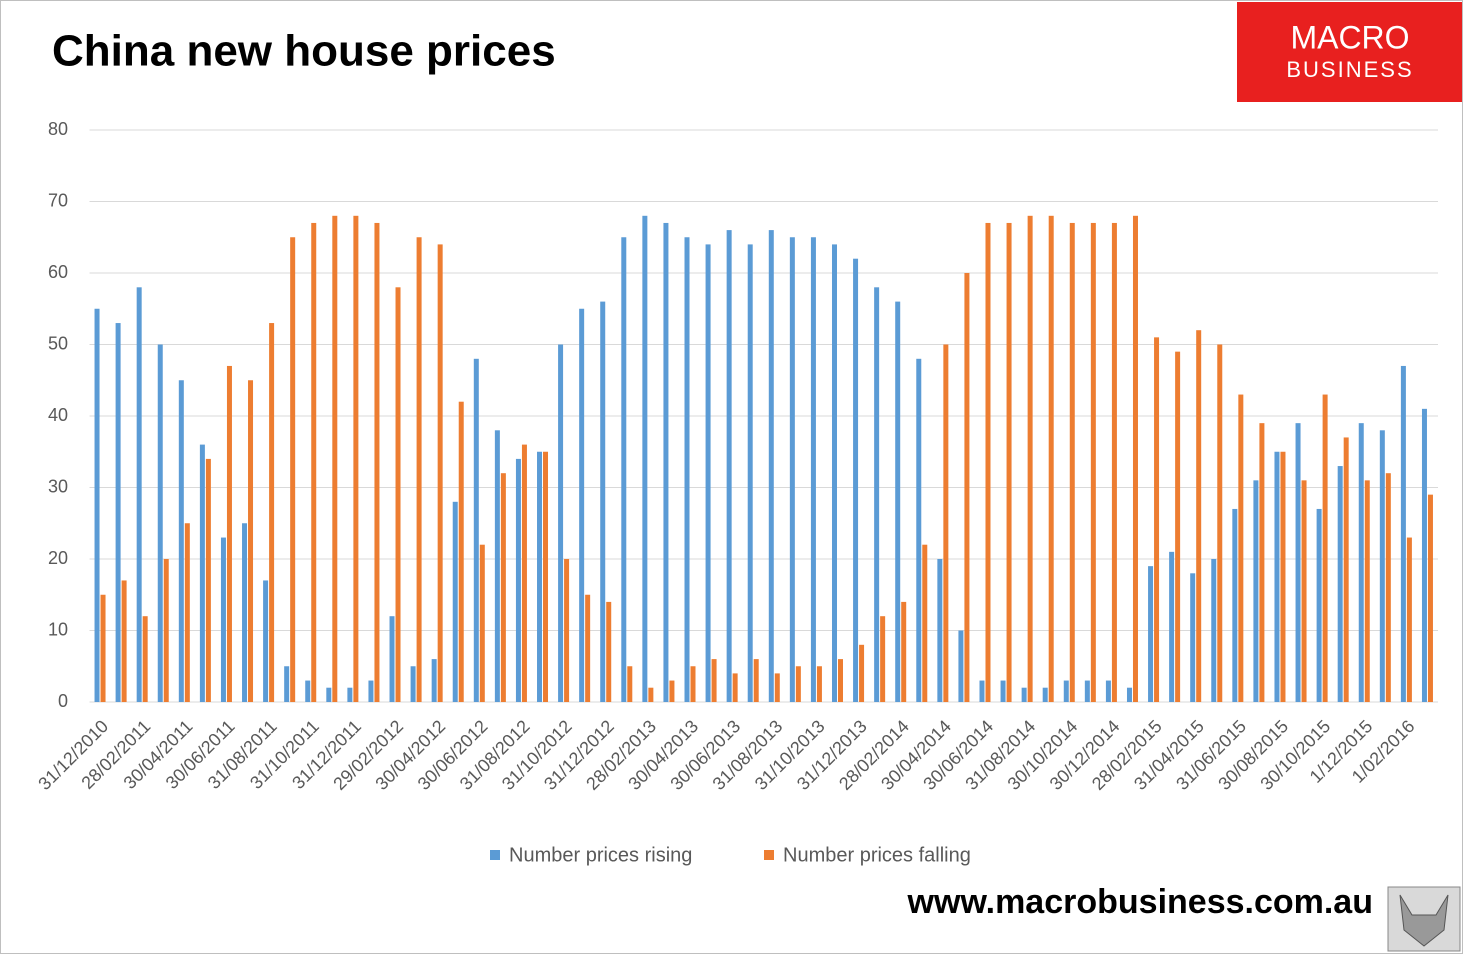  What do you see at coordinates (877, 855) in the screenshot?
I see `legend-label: Number prices falling` at bounding box center [877, 855].